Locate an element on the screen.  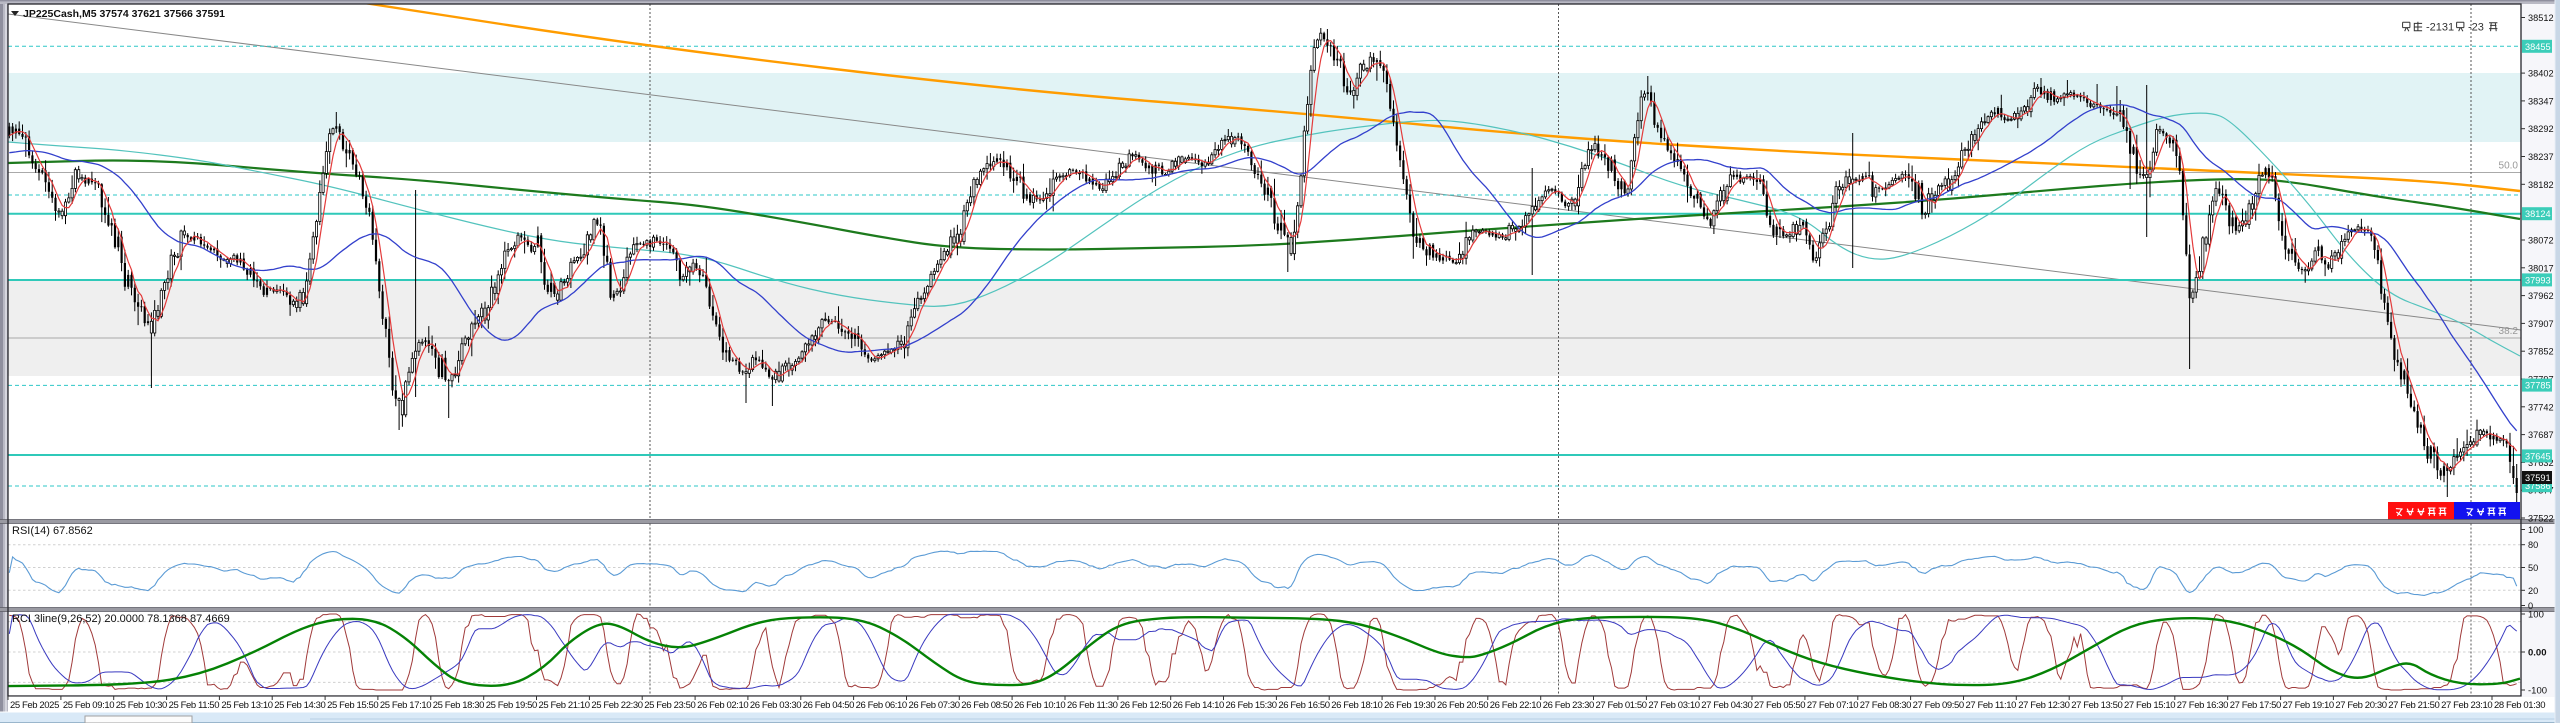
svg-text: 26 Feb 12:50 is located at coordinates (1145, 705).